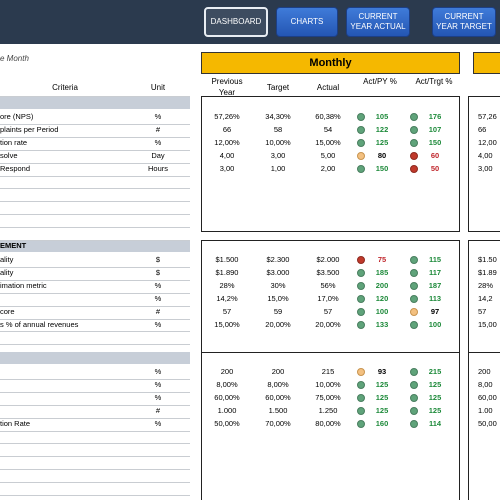 The width and height of the screenshot is (500, 500). What do you see at coordinates (485, 155) in the screenshot?
I see `next-period-previous-year-cell: 4,00` at bounding box center [485, 155].